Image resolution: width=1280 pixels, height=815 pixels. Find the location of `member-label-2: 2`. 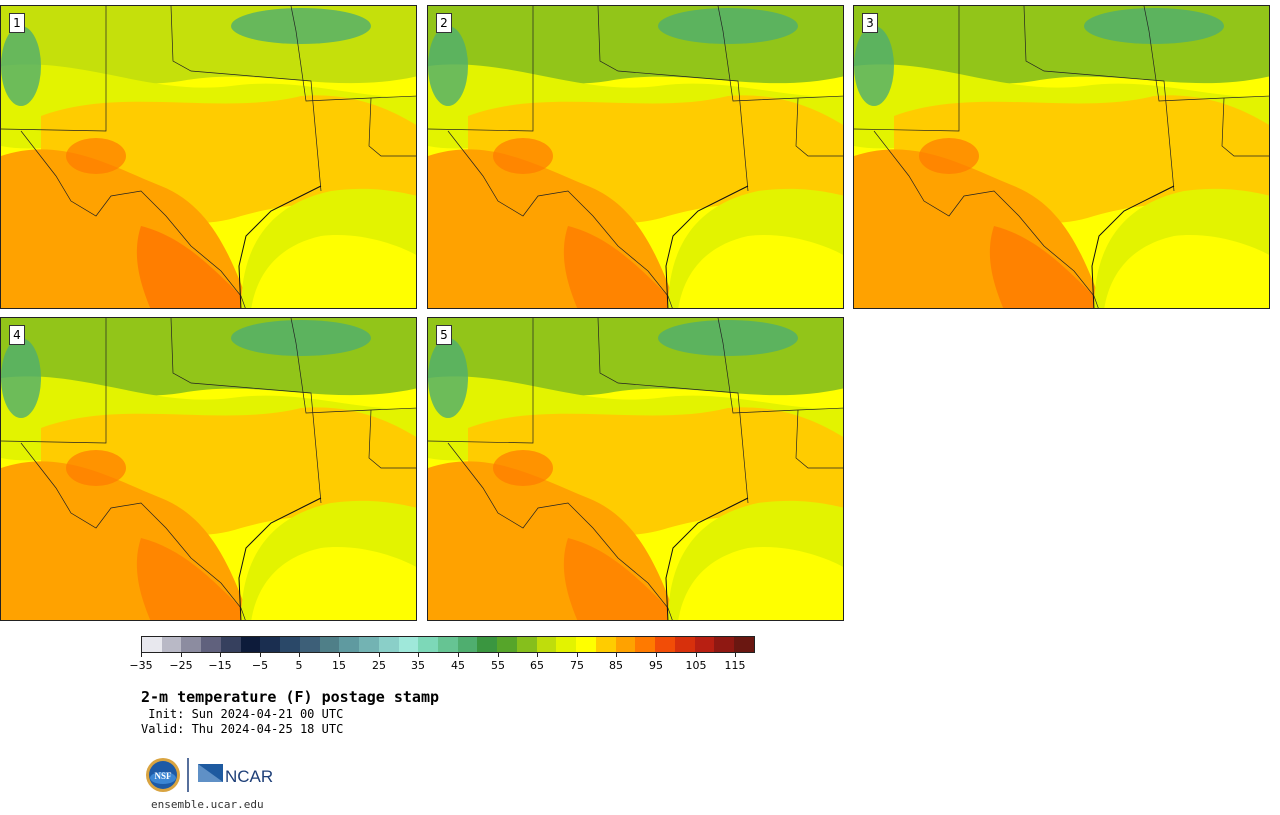

member-label-2: 2 is located at coordinates (444, 23).